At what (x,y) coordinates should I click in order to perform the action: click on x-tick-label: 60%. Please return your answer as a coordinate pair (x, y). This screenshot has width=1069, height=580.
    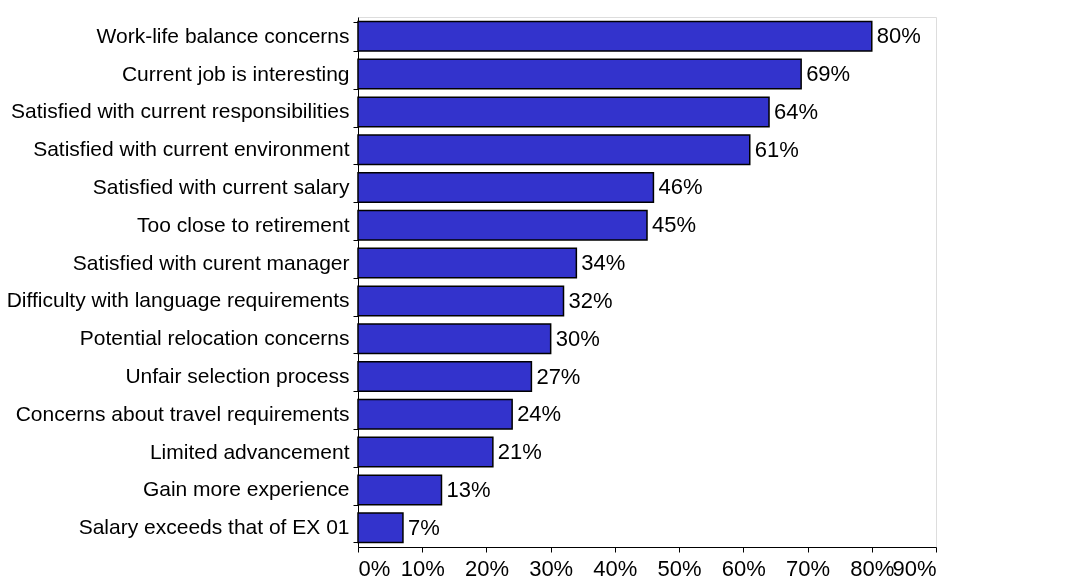
    Looking at the image, I should click on (743, 567).